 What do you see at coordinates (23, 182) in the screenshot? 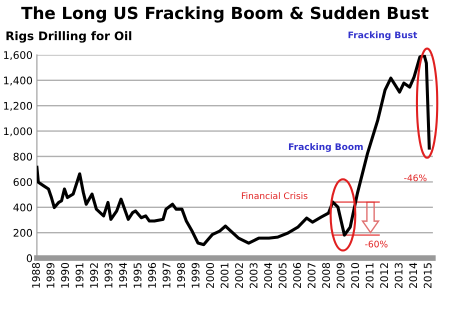
I see `y-tick-label: 600` at bounding box center [23, 182].